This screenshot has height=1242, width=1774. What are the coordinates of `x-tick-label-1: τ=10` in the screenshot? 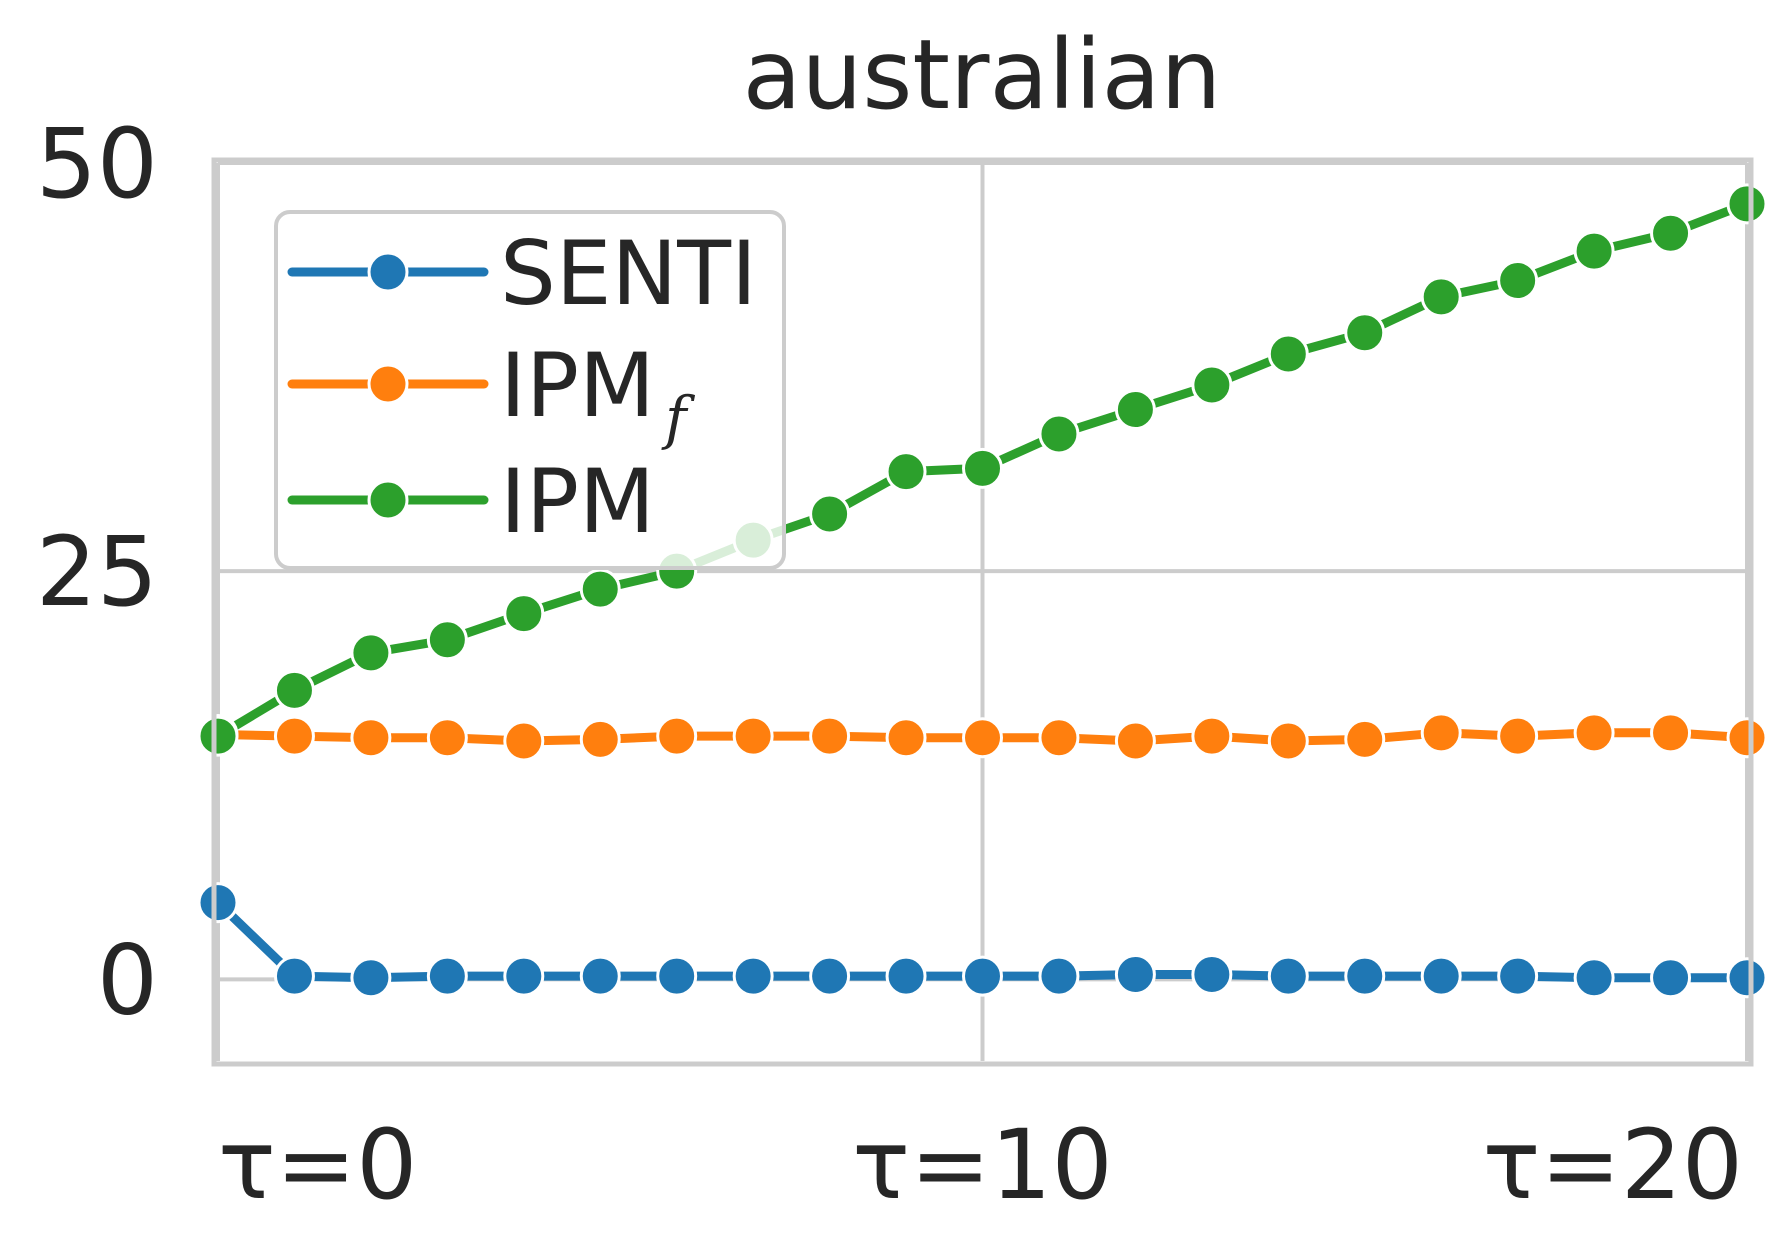 It's located at (982, 1165).